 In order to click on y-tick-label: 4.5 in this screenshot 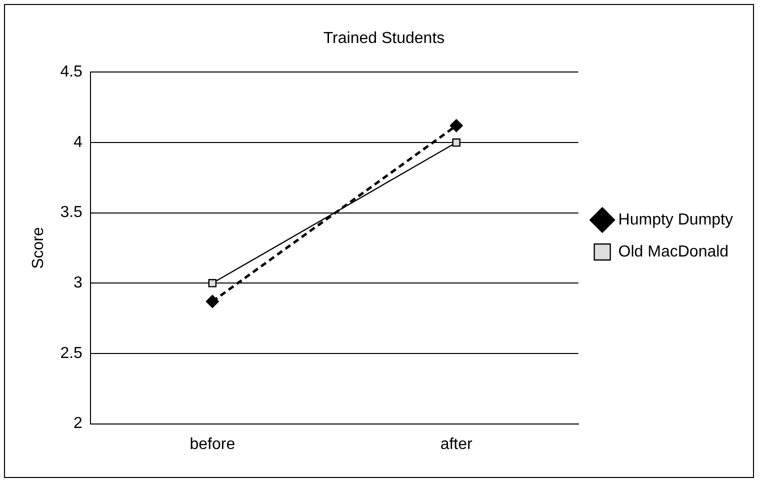, I will do `click(71, 72)`.